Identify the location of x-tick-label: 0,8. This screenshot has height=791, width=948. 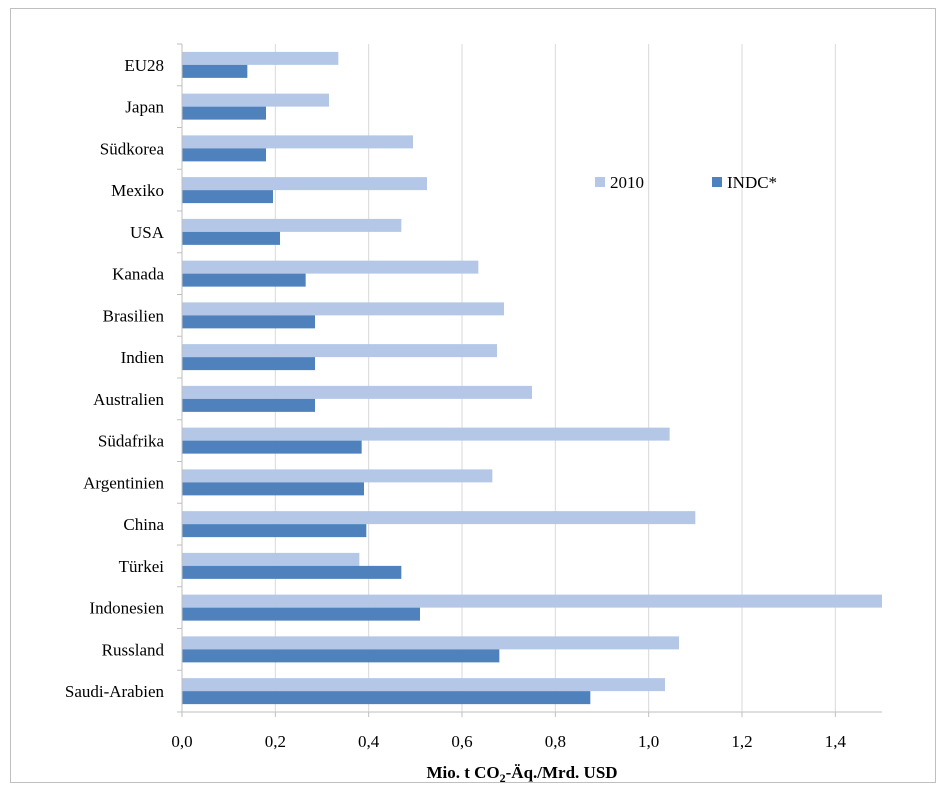
(555, 741).